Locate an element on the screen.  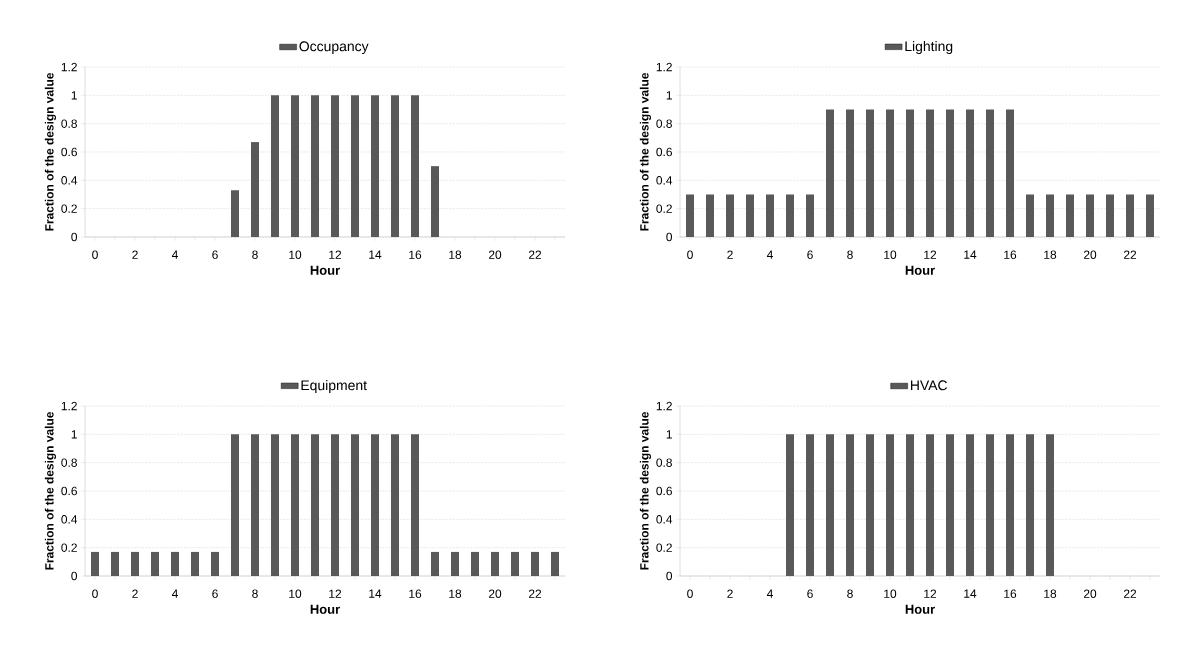
legend-label: Equipment is located at coordinates (334, 387).